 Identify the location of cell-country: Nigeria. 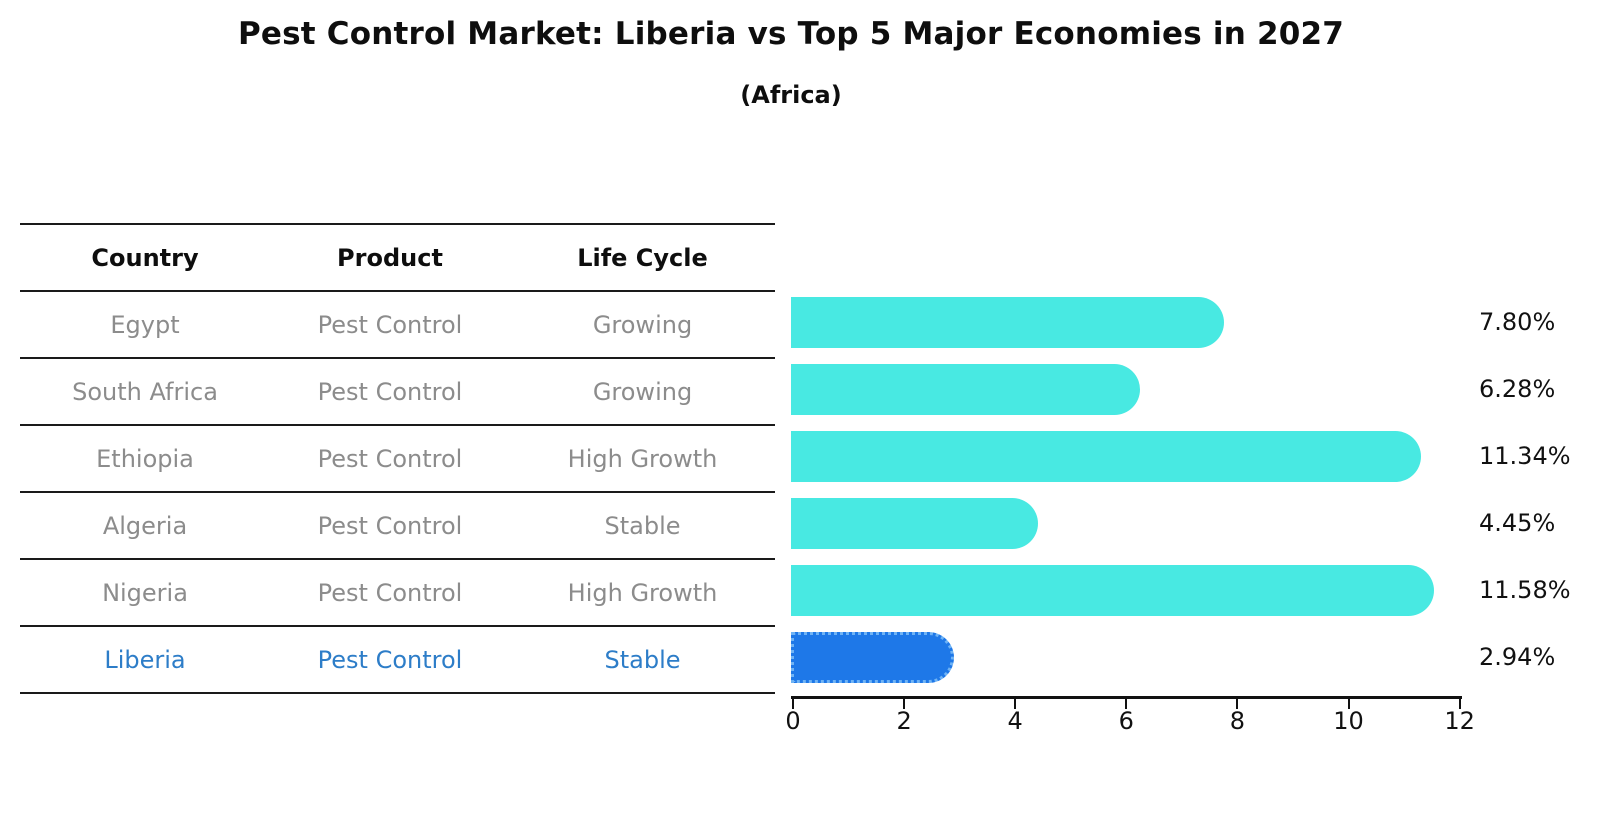
(145, 592).